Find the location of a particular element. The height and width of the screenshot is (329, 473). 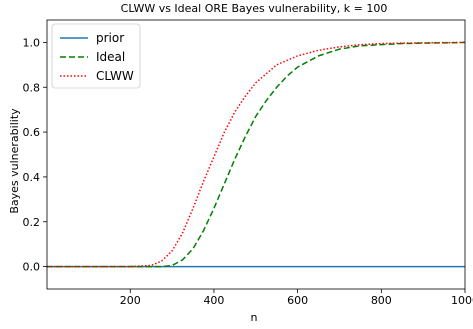

x-tick-label: 400 is located at coordinates (213, 300).